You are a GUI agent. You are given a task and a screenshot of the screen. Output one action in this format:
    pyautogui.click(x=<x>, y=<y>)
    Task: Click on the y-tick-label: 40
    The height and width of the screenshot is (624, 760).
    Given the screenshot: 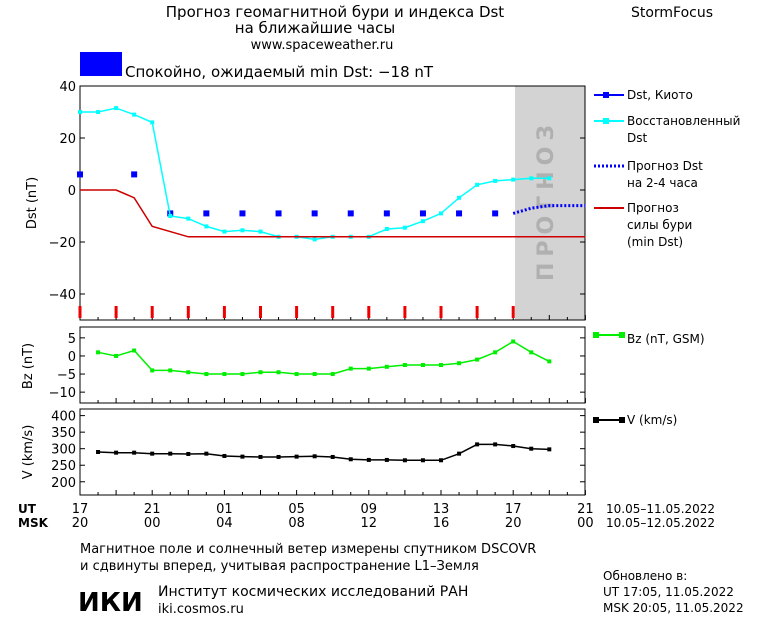 What is the action you would take?
    pyautogui.click(x=67, y=87)
    